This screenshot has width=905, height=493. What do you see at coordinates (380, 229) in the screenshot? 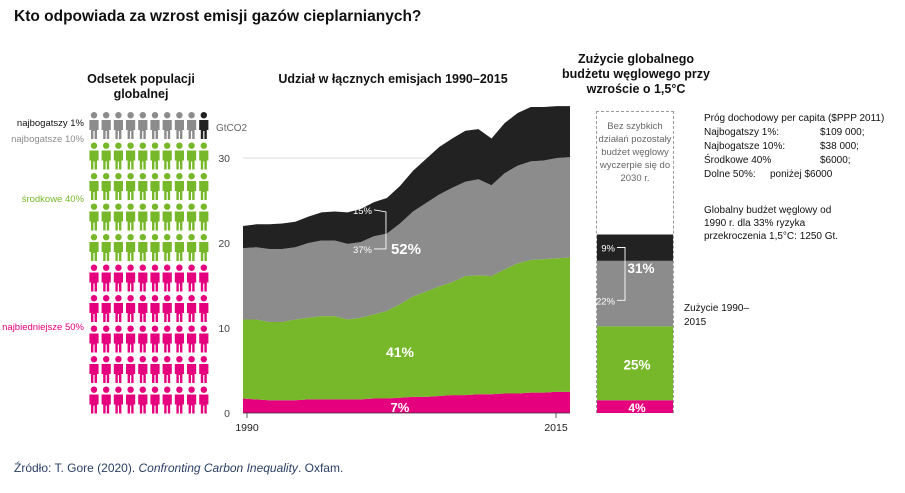
I see `share-bracket` at bounding box center [380, 229].